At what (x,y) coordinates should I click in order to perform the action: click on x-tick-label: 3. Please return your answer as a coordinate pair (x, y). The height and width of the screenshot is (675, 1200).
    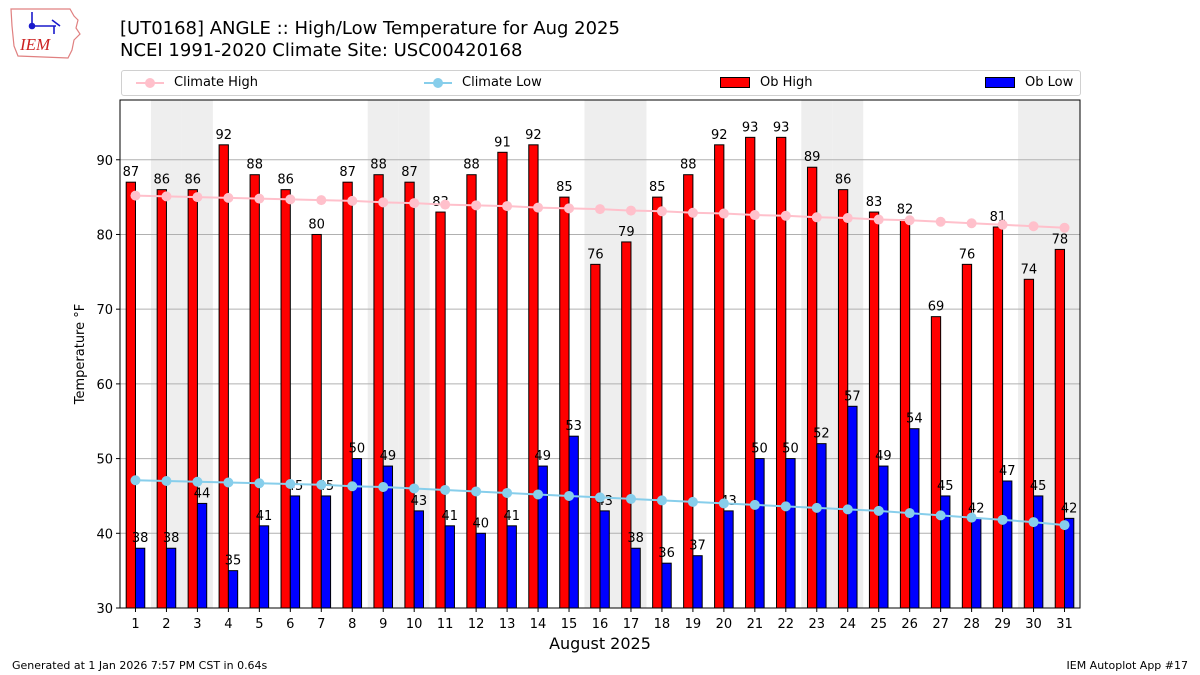
    Looking at the image, I should click on (197, 624).